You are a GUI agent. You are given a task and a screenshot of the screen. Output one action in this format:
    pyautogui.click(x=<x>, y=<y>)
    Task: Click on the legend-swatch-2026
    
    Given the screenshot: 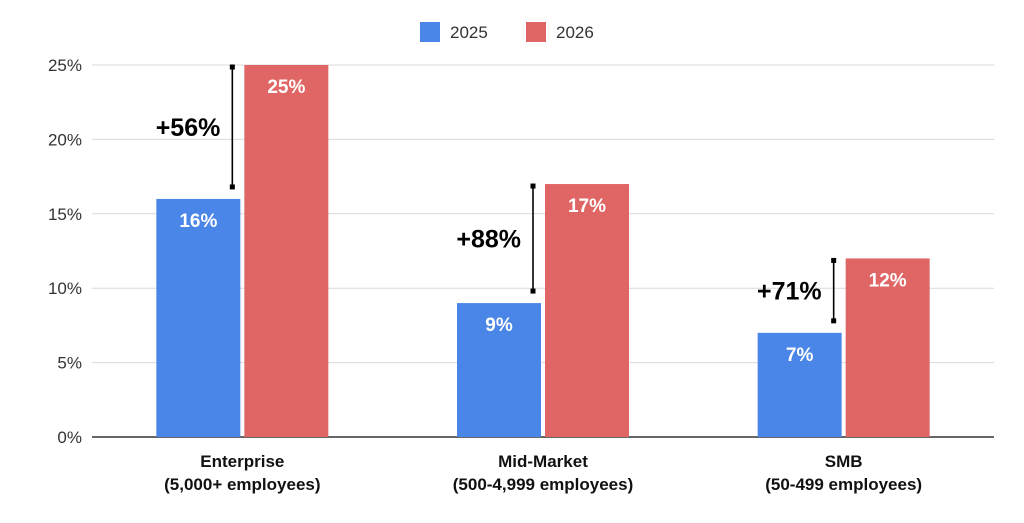 What is the action you would take?
    pyautogui.click(x=536, y=32)
    